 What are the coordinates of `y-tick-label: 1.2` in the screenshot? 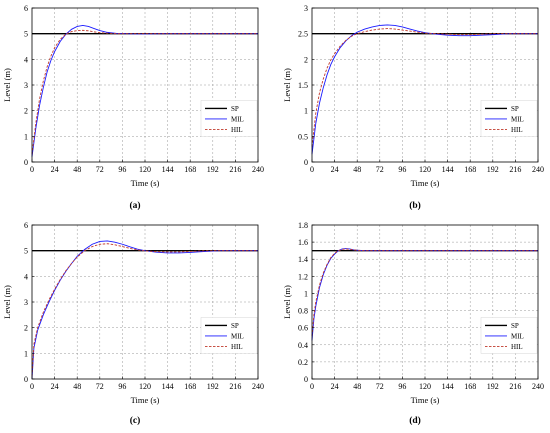 It's located at (303, 276).